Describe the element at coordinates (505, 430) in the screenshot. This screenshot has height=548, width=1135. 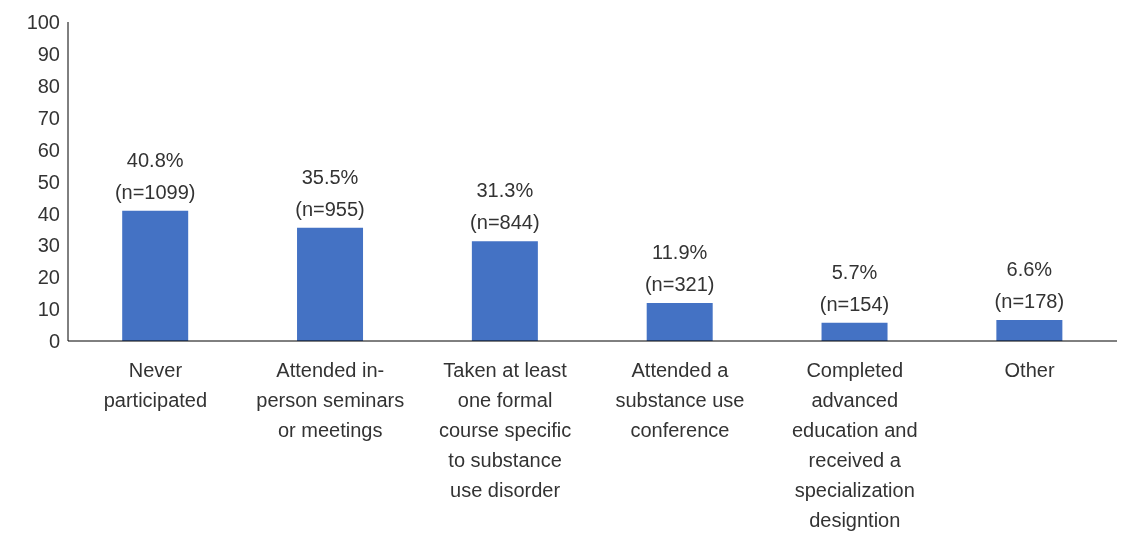
I see `x-tick-label: Taken at least one formal course specific to substance use disorder` at that location.